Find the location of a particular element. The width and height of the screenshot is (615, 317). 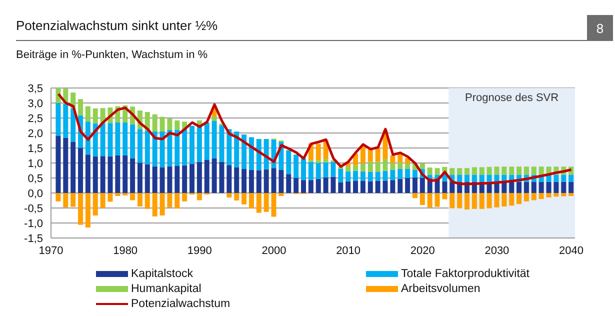

x-tick-label: 2030 is located at coordinates (497, 250).